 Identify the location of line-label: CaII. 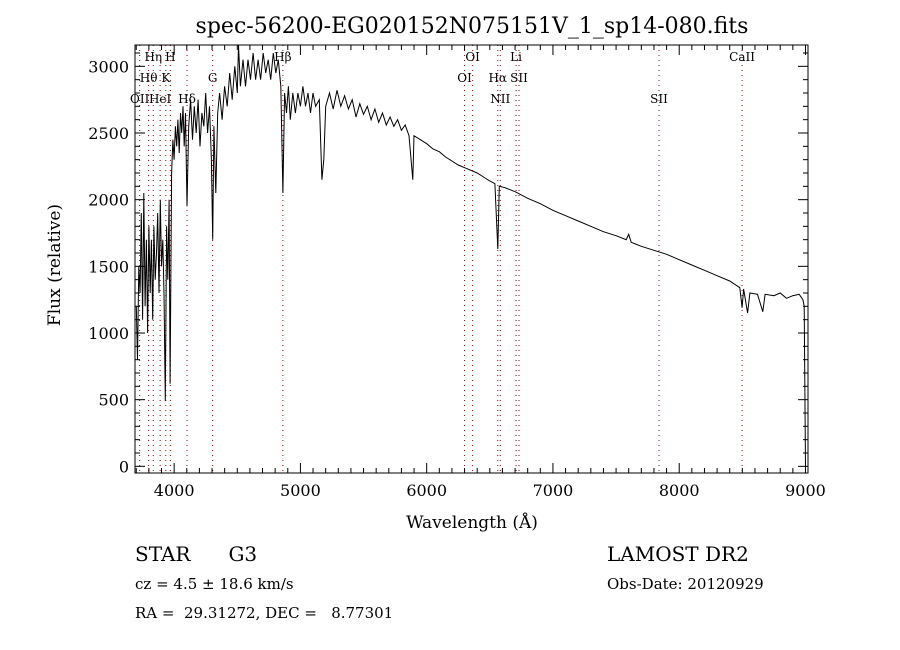
(742, 57).